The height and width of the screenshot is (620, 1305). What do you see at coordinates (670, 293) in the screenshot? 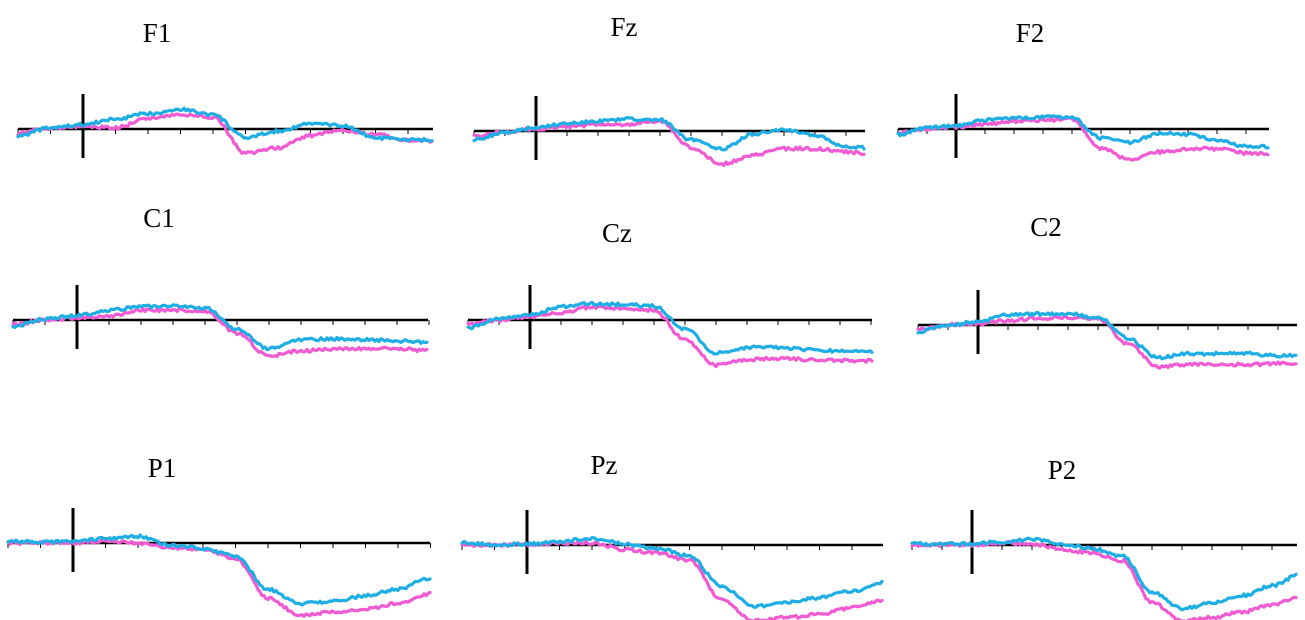
I see `erp-panel-cz: Cz` at bounding box center [670, 293].